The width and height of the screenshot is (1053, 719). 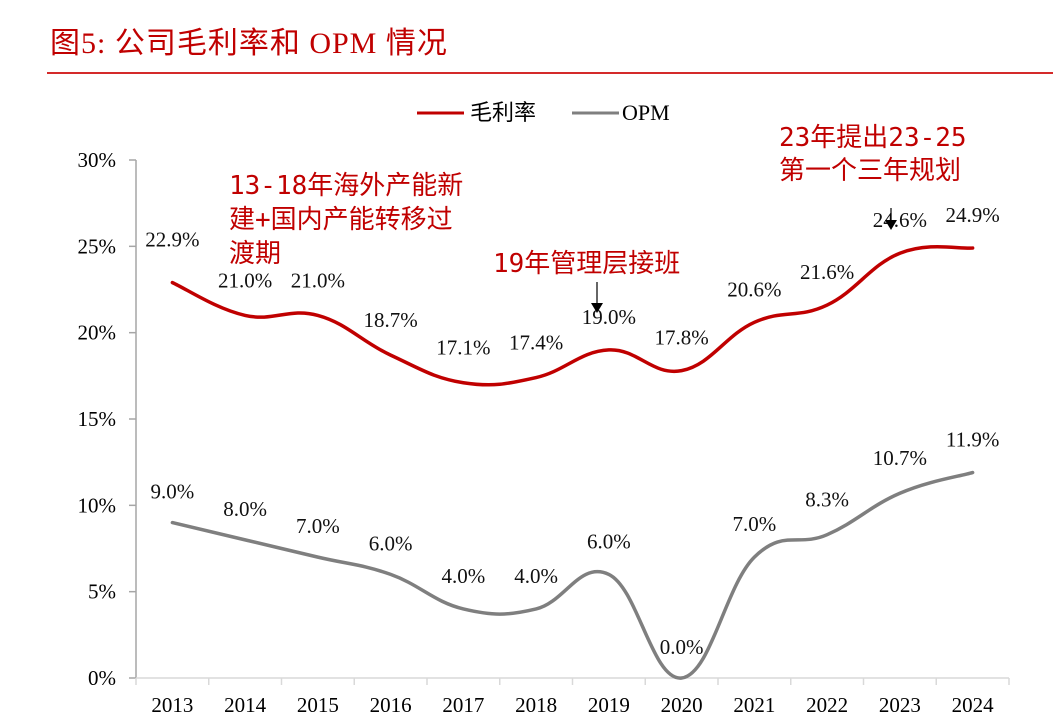 I want to click on legend-label-gross-margin: 毛利率, so click(x=503, y=112).